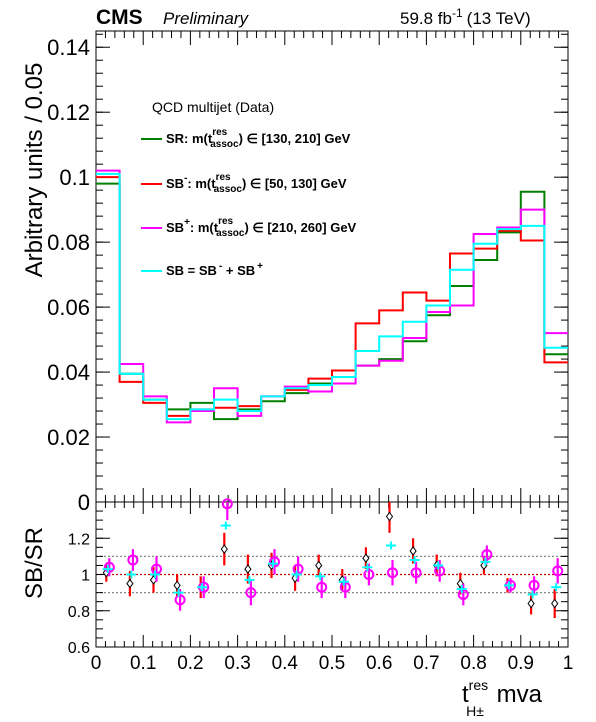 The image size is (596, 722). Describe the element at coordinates (260, 266) in the screenshot. I see `legend-text-supB: +` at that location.